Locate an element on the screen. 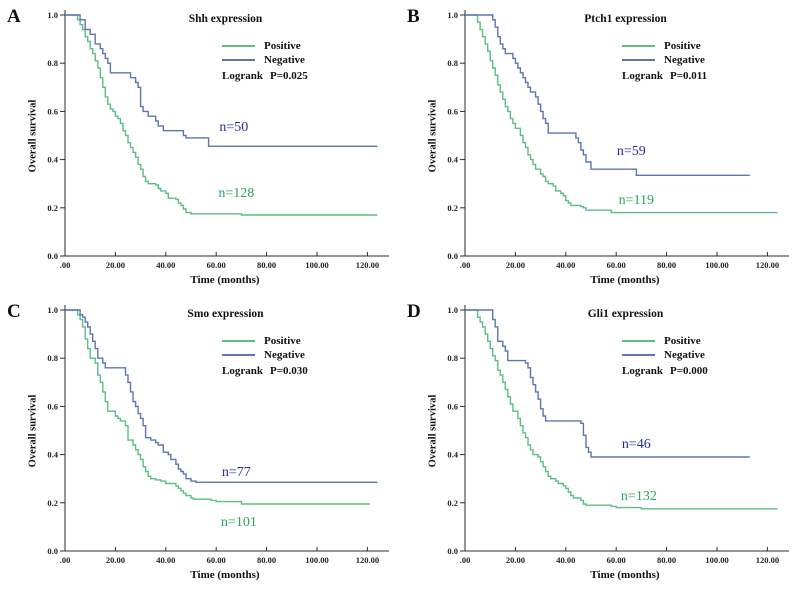  n-count-positive: n=101 is located at coordinates (238, 523).